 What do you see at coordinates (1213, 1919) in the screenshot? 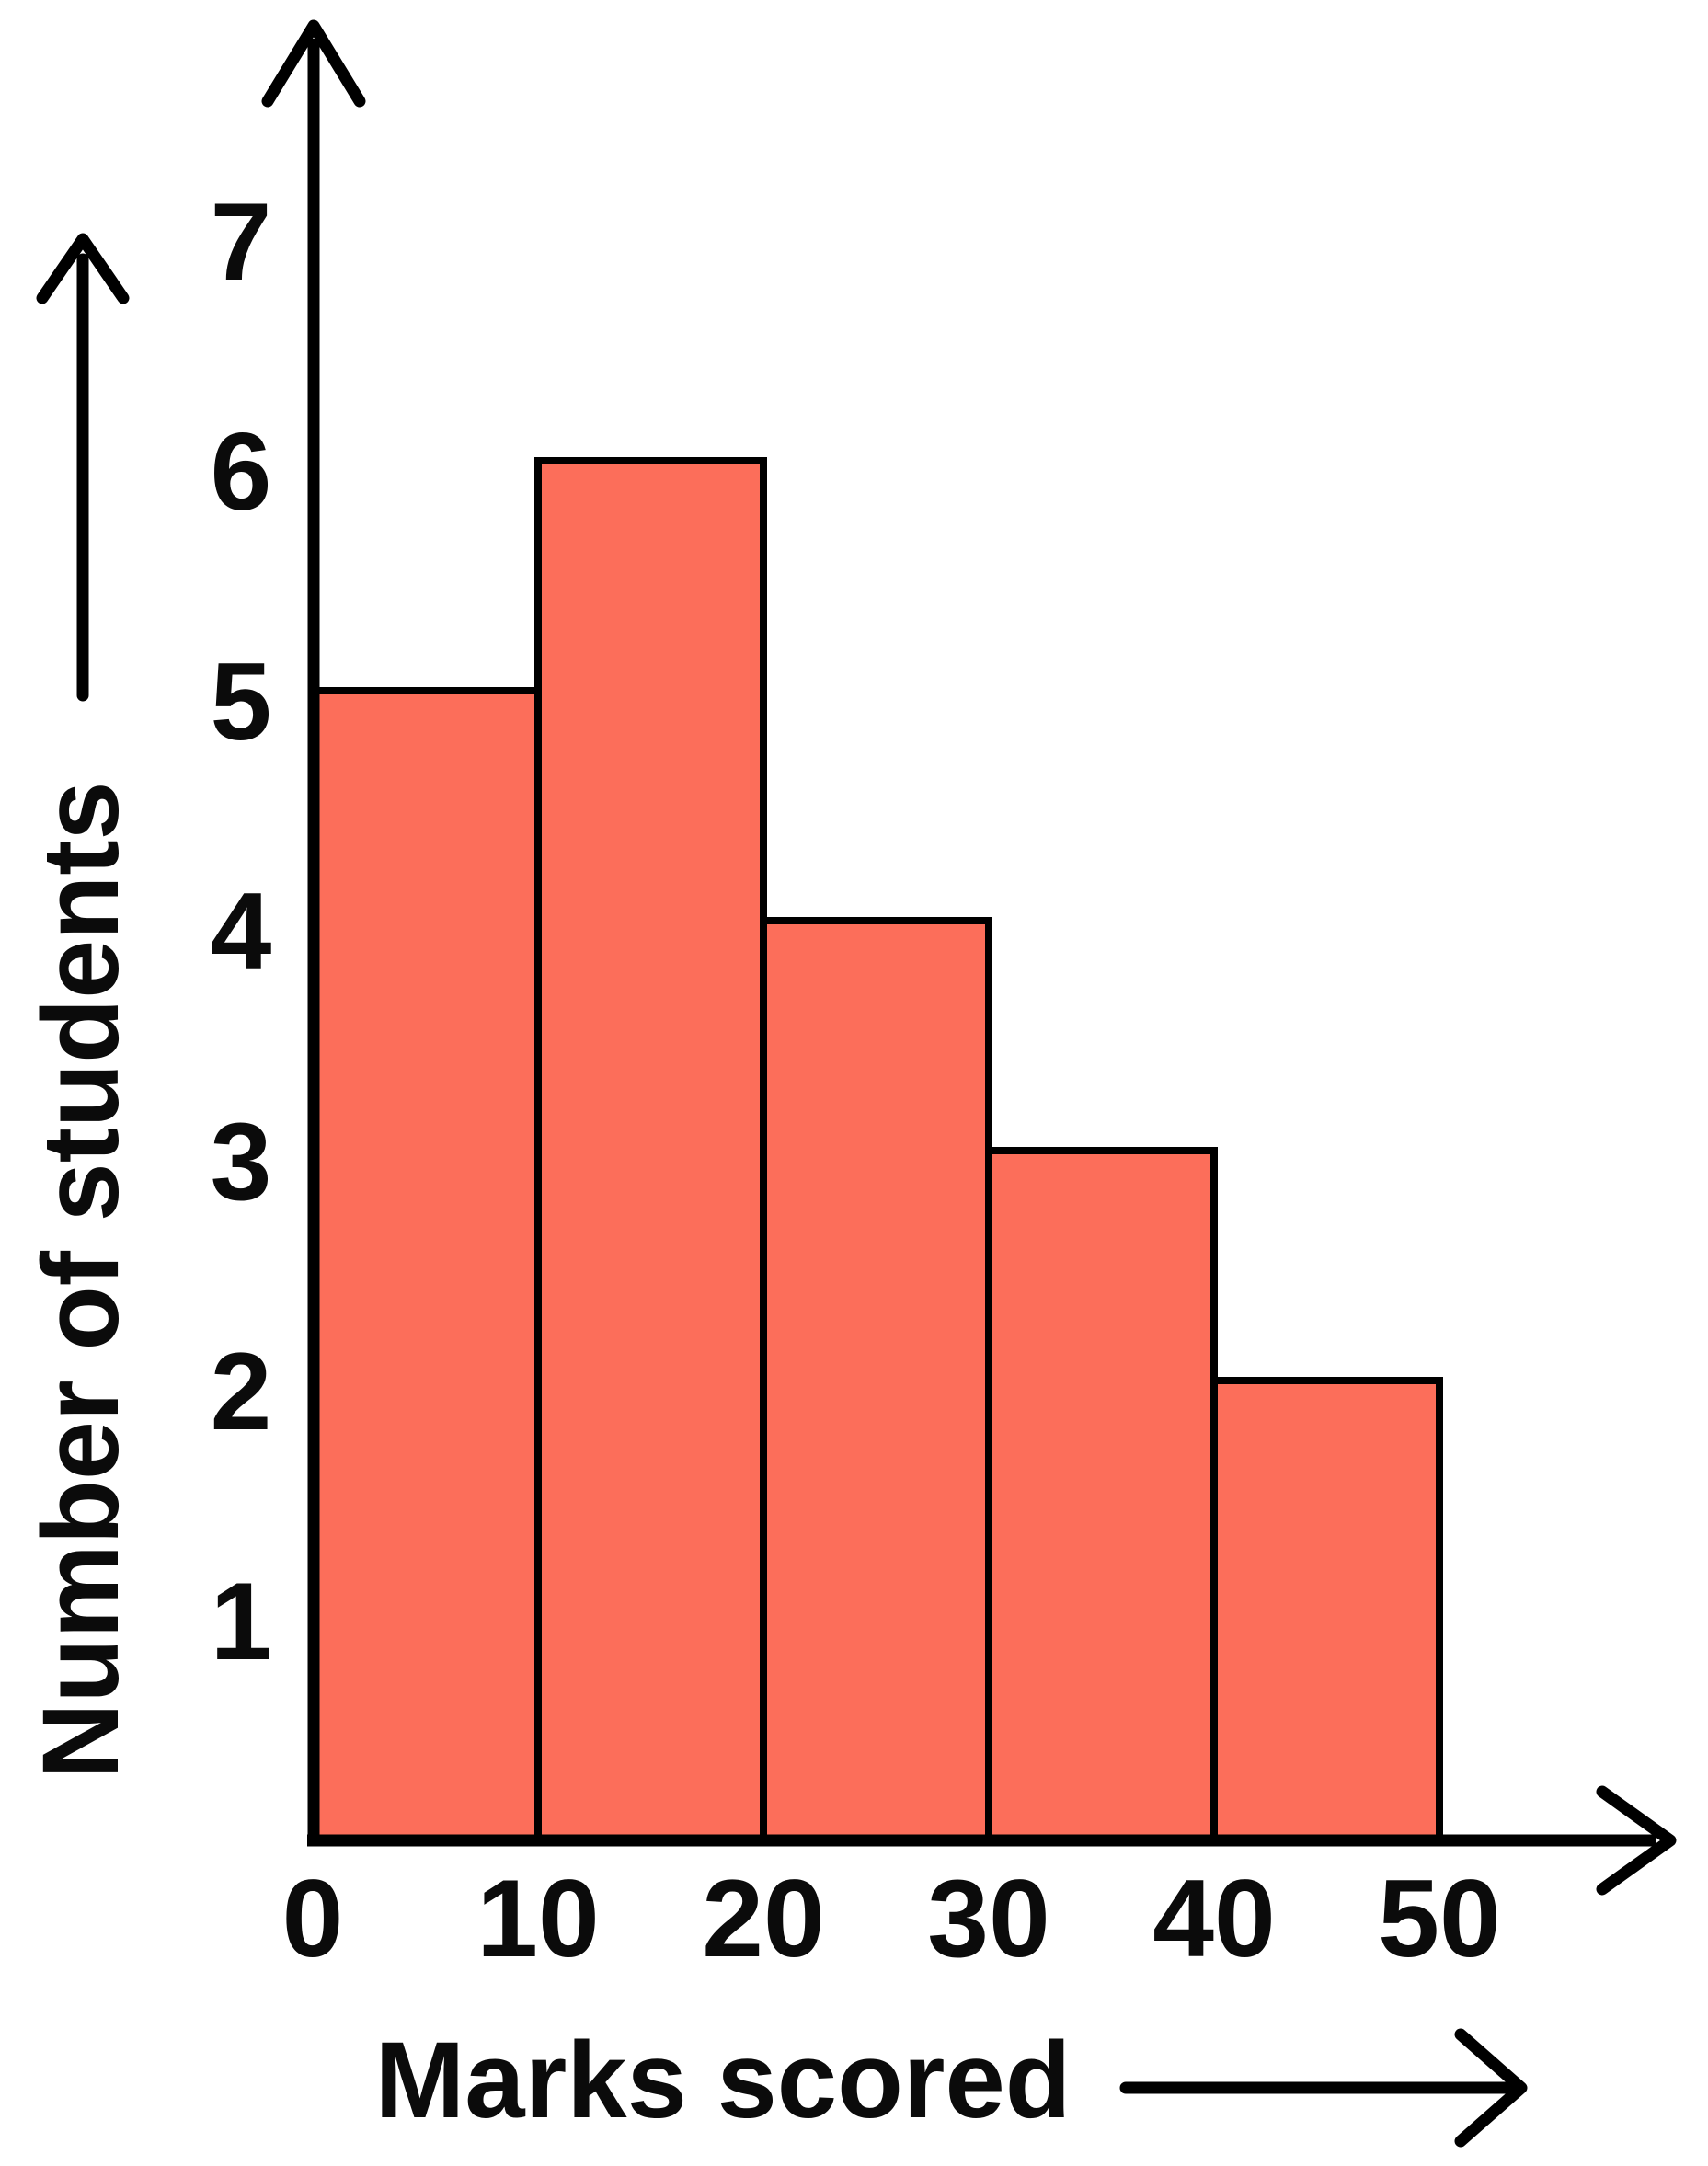
I see `x-tick-label: 40` at bounding box center [1213, 1919].